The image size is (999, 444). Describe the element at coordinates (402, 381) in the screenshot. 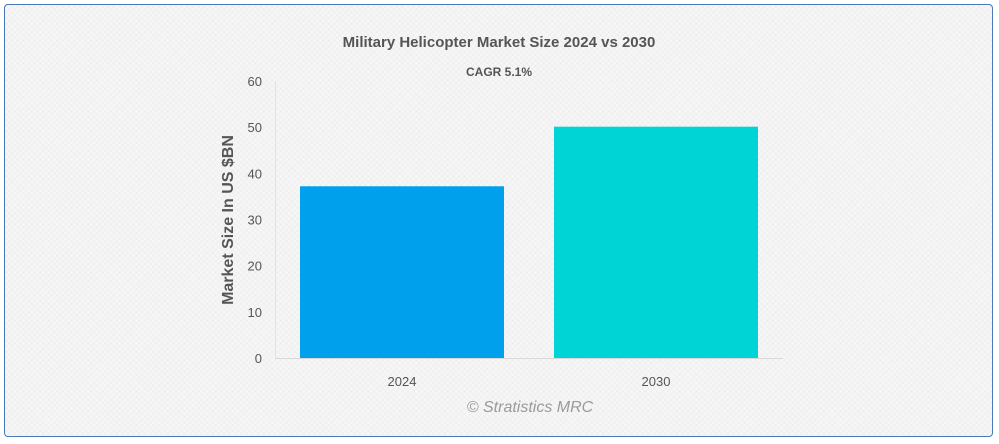

I see `x-tick-label: 2024` at that location.